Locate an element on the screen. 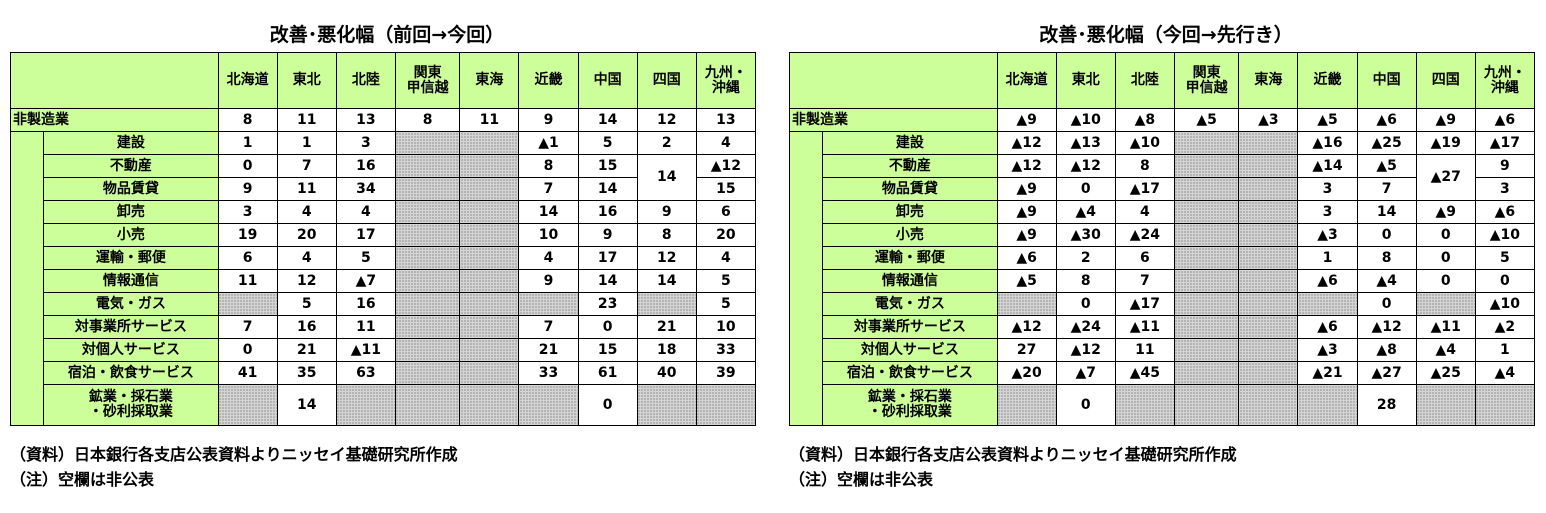 This screenshot has height=513, width=1546. value-cell: ▲16 is located at coordinates (1327, 143).